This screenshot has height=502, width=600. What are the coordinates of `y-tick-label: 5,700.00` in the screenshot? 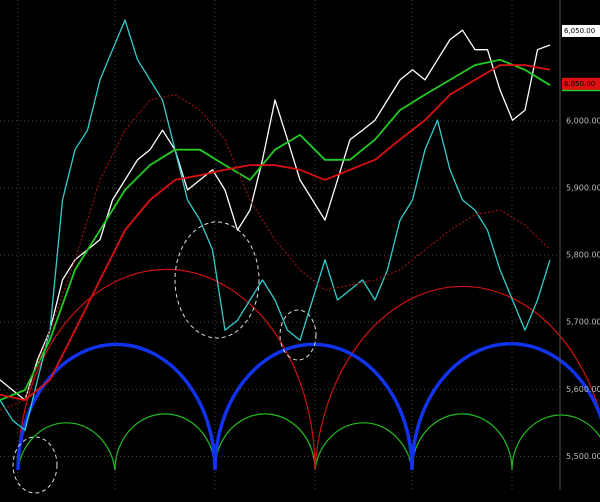 It's located at (583, 322).